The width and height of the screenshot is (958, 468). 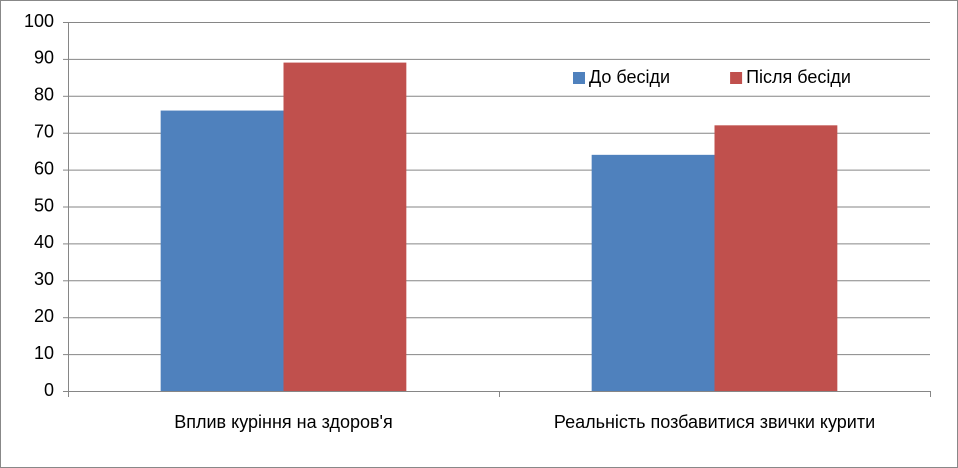 I want to click on legend-label: Після бесіди, so click(x=798, y=77).